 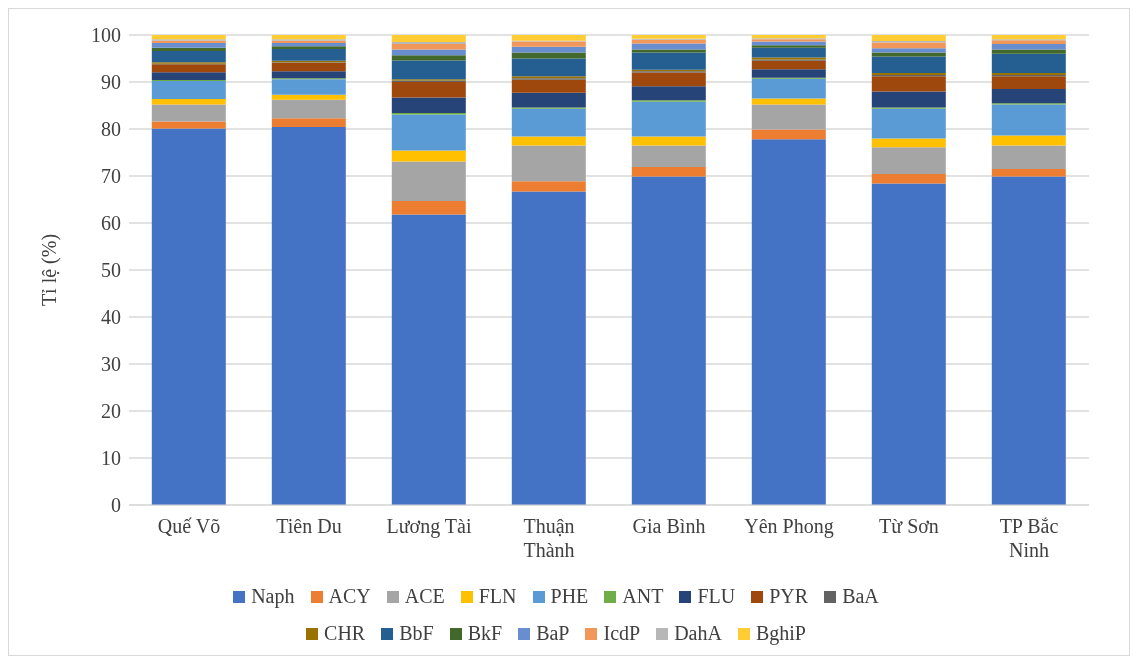 I want to click on y-tick-label: 0, so click(x=116, y=505).